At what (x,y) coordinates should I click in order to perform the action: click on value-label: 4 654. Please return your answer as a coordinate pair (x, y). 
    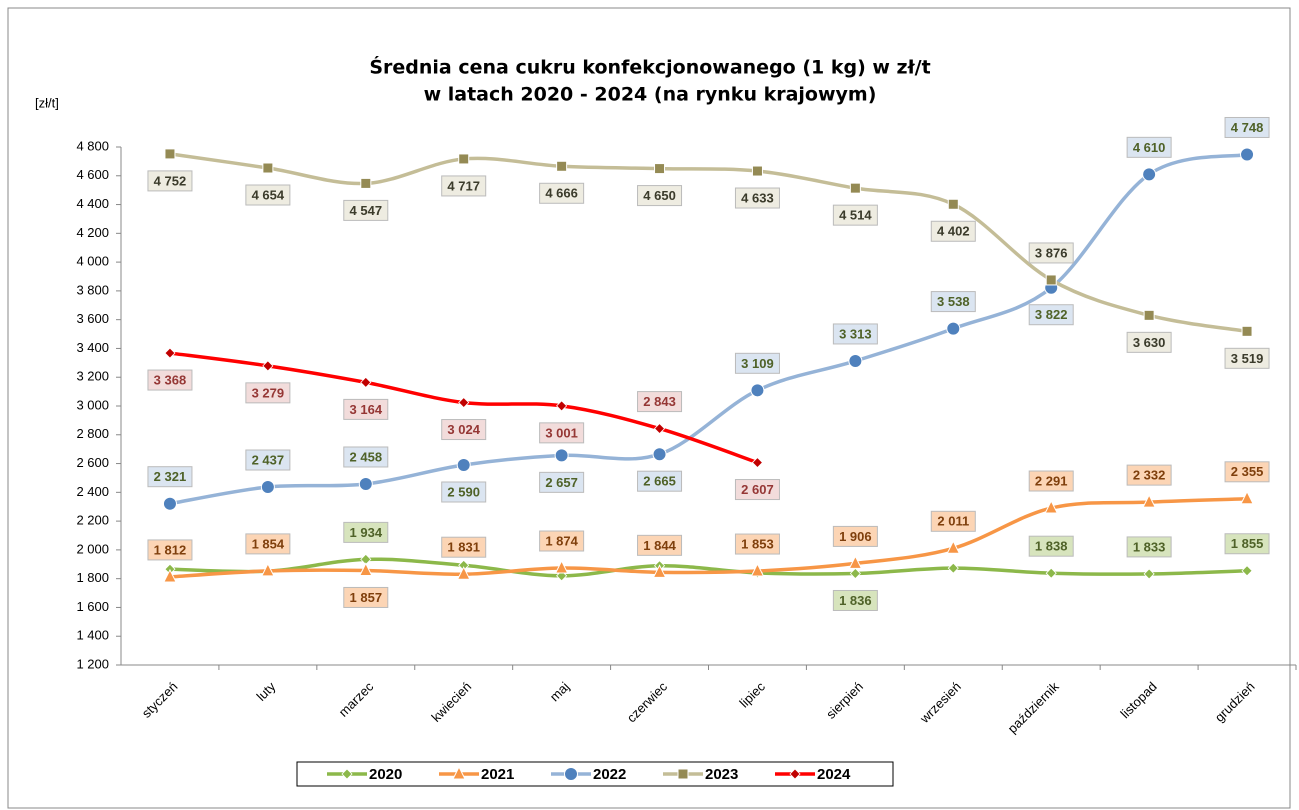
    Looking at the image, I should click on (268, 194).